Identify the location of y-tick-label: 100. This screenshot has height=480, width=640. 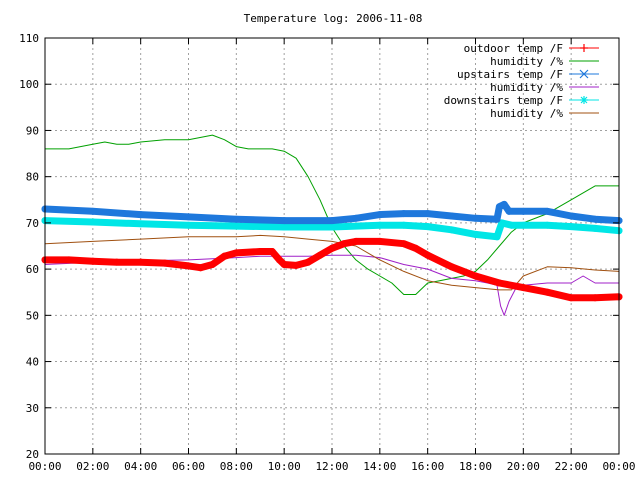
(29, 84).